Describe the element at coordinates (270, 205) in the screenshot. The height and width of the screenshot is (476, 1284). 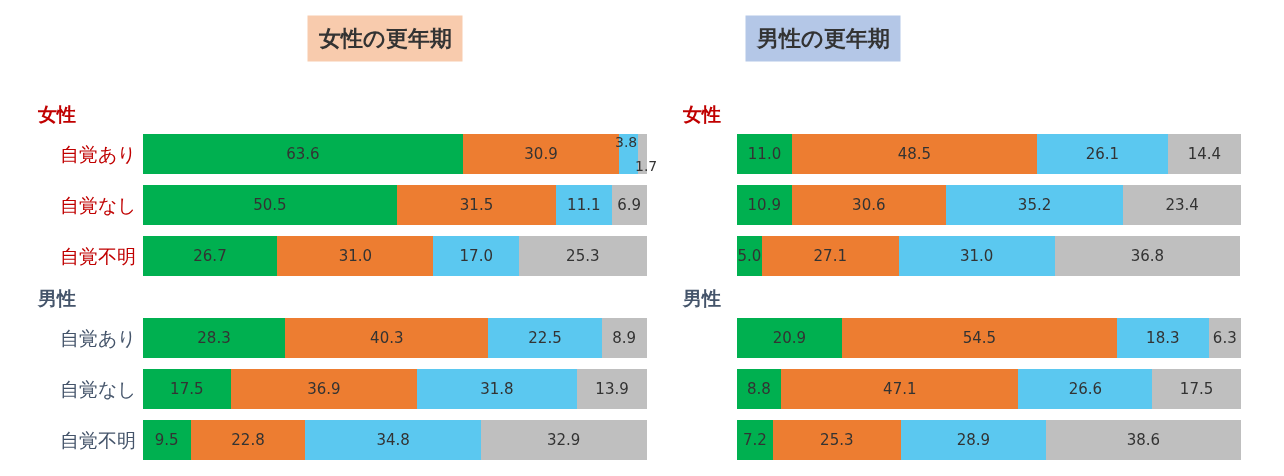
I see `data-label: 50.5` at that location.